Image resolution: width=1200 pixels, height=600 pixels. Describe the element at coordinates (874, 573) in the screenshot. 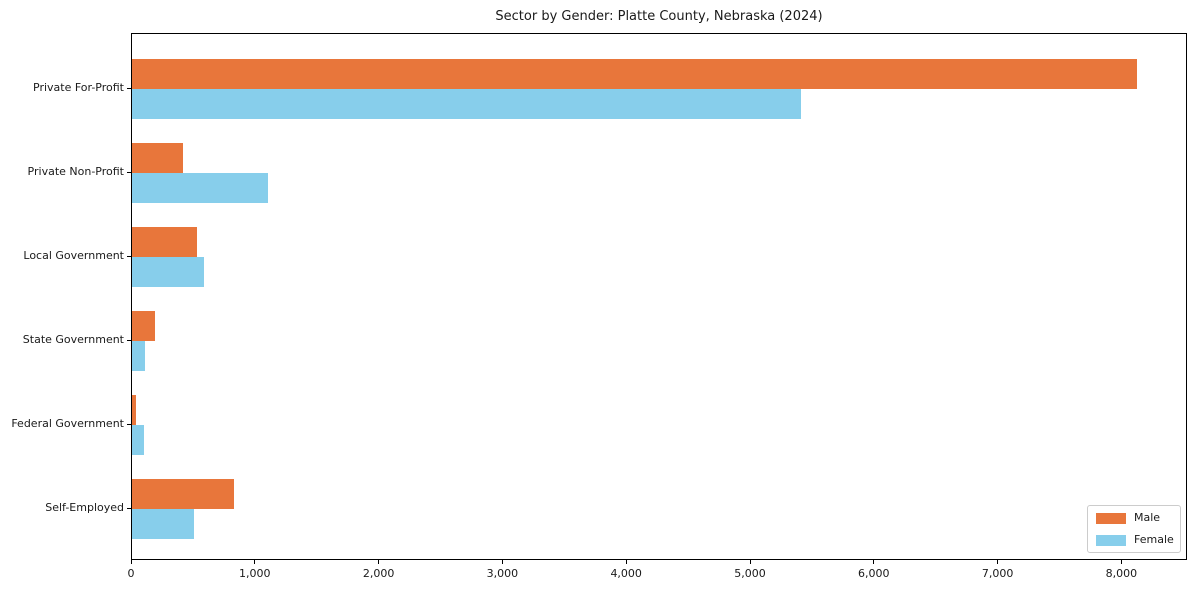

I see `x-tick-label-6: 6,000` at that location.